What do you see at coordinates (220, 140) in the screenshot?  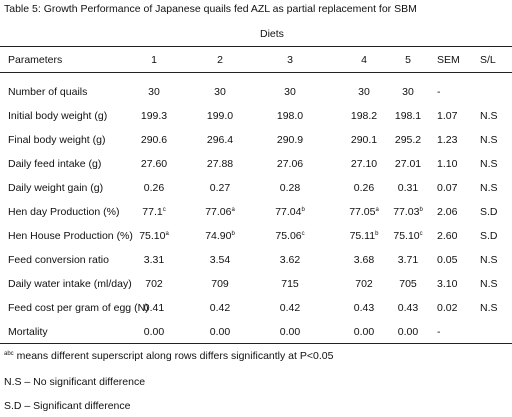 I see `diet-2-value: 296.4` at bounding box center [220, 140].